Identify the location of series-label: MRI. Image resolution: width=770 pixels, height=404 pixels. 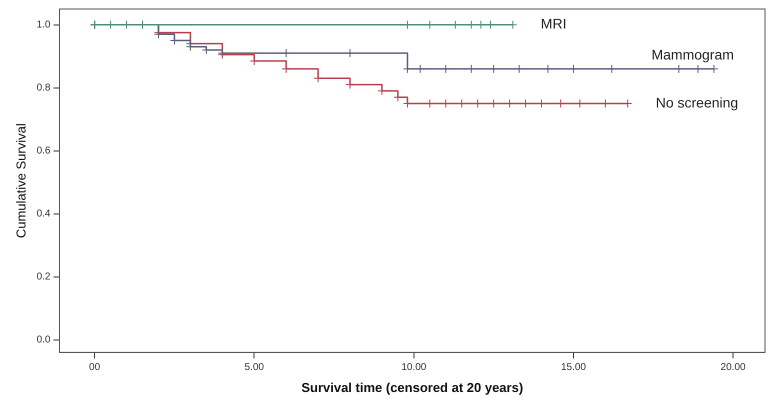
(553, 24).